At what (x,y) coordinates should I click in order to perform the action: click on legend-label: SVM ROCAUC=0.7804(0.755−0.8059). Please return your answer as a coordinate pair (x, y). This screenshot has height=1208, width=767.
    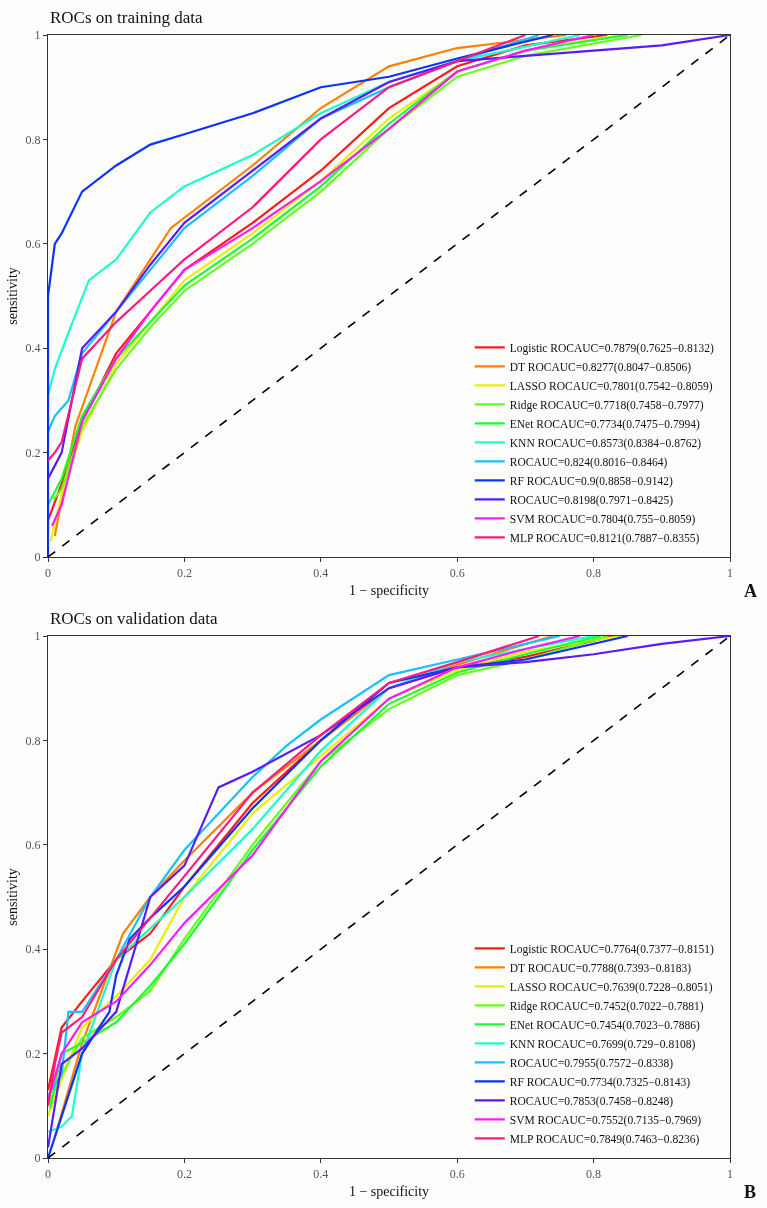
    Looking at the image, I should click on (602, 519).